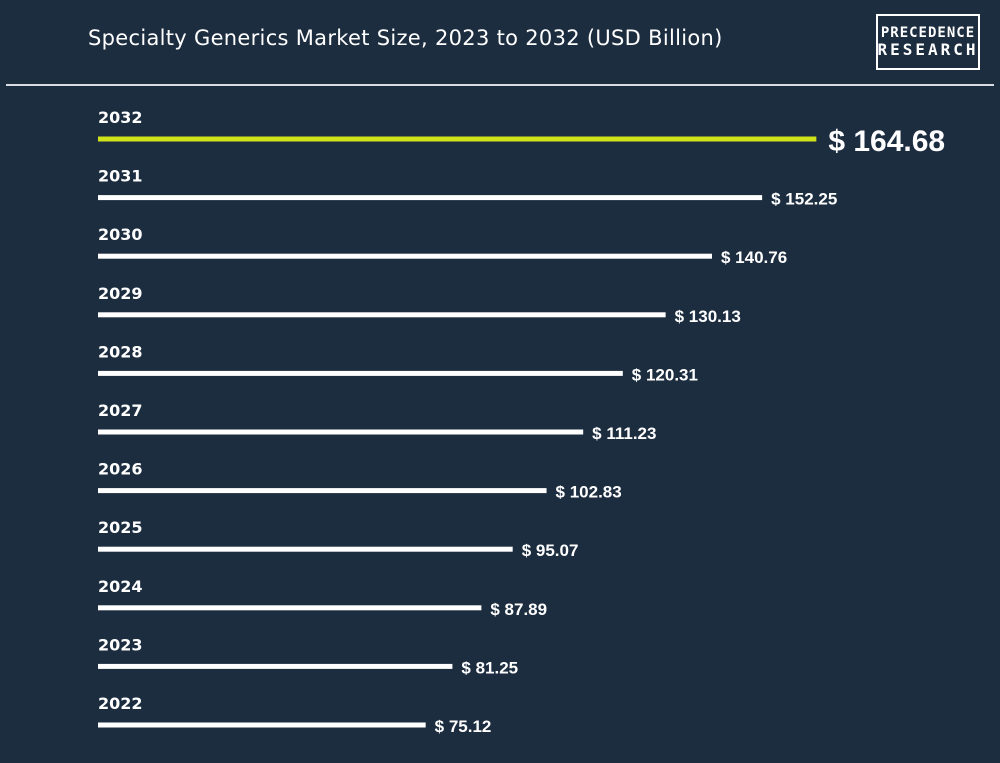 The image size is (1000, 763). Describe the element at coordinates (120, 527) in the screenshot. I see `year-label-2025: 2025` at that location.